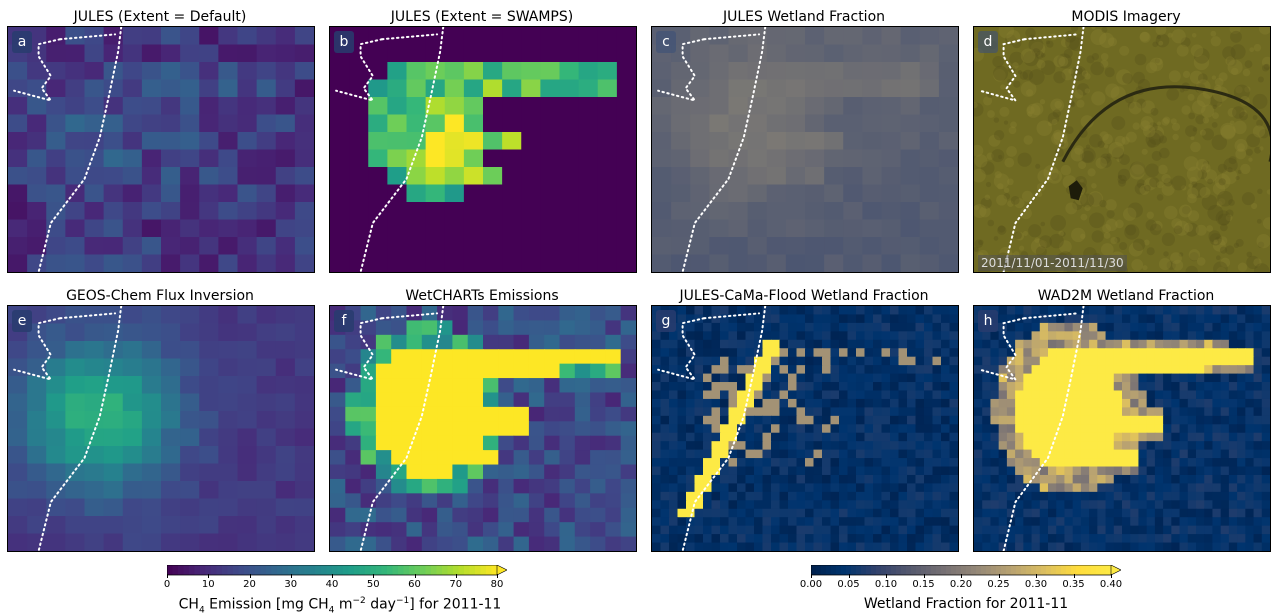 This screenshot has height=615, width=1278. What do you see at coordinates (804, 296) in the screenshot?
I see `panel-title-g: JULES-CaMa-Flood Wetland Fraction` at bounding box center [804, 296].